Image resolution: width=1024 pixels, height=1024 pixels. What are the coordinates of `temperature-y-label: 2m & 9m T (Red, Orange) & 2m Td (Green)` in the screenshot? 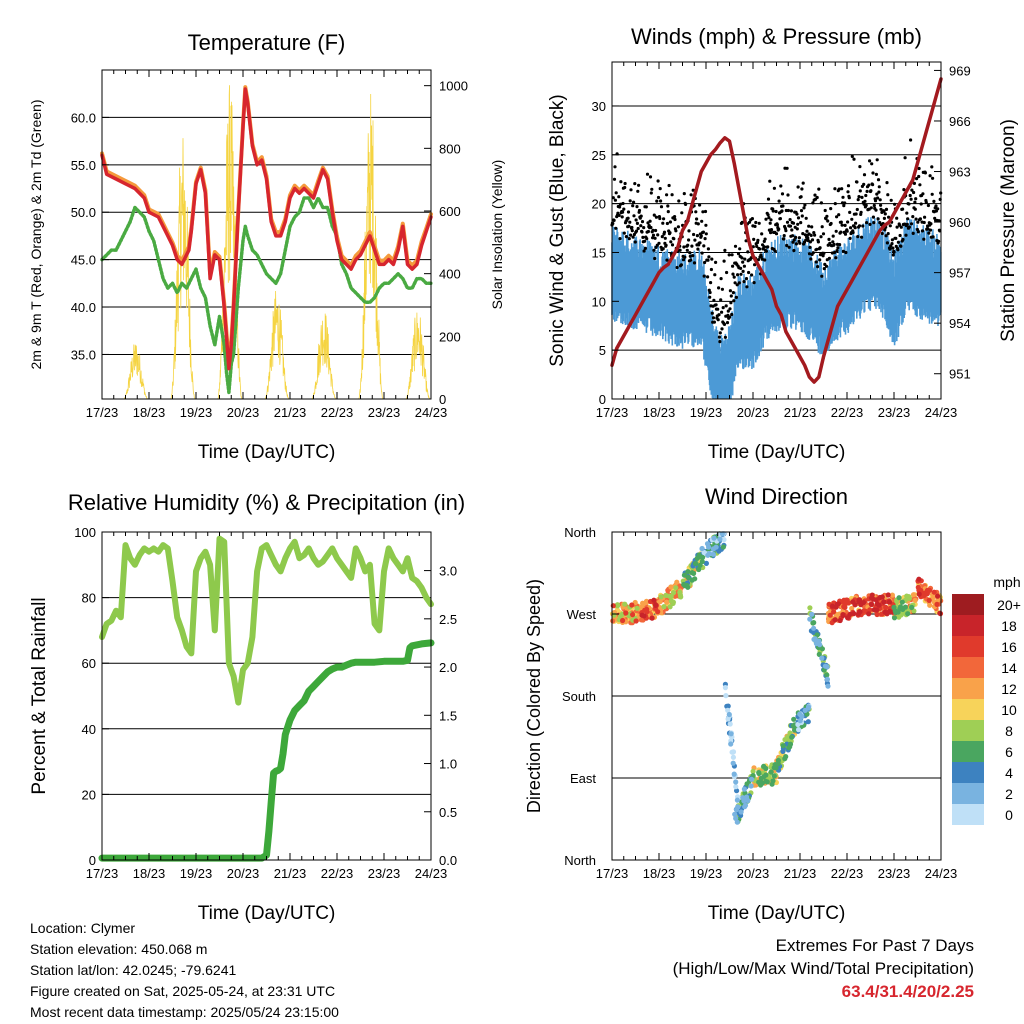 It's located at (36, 235).